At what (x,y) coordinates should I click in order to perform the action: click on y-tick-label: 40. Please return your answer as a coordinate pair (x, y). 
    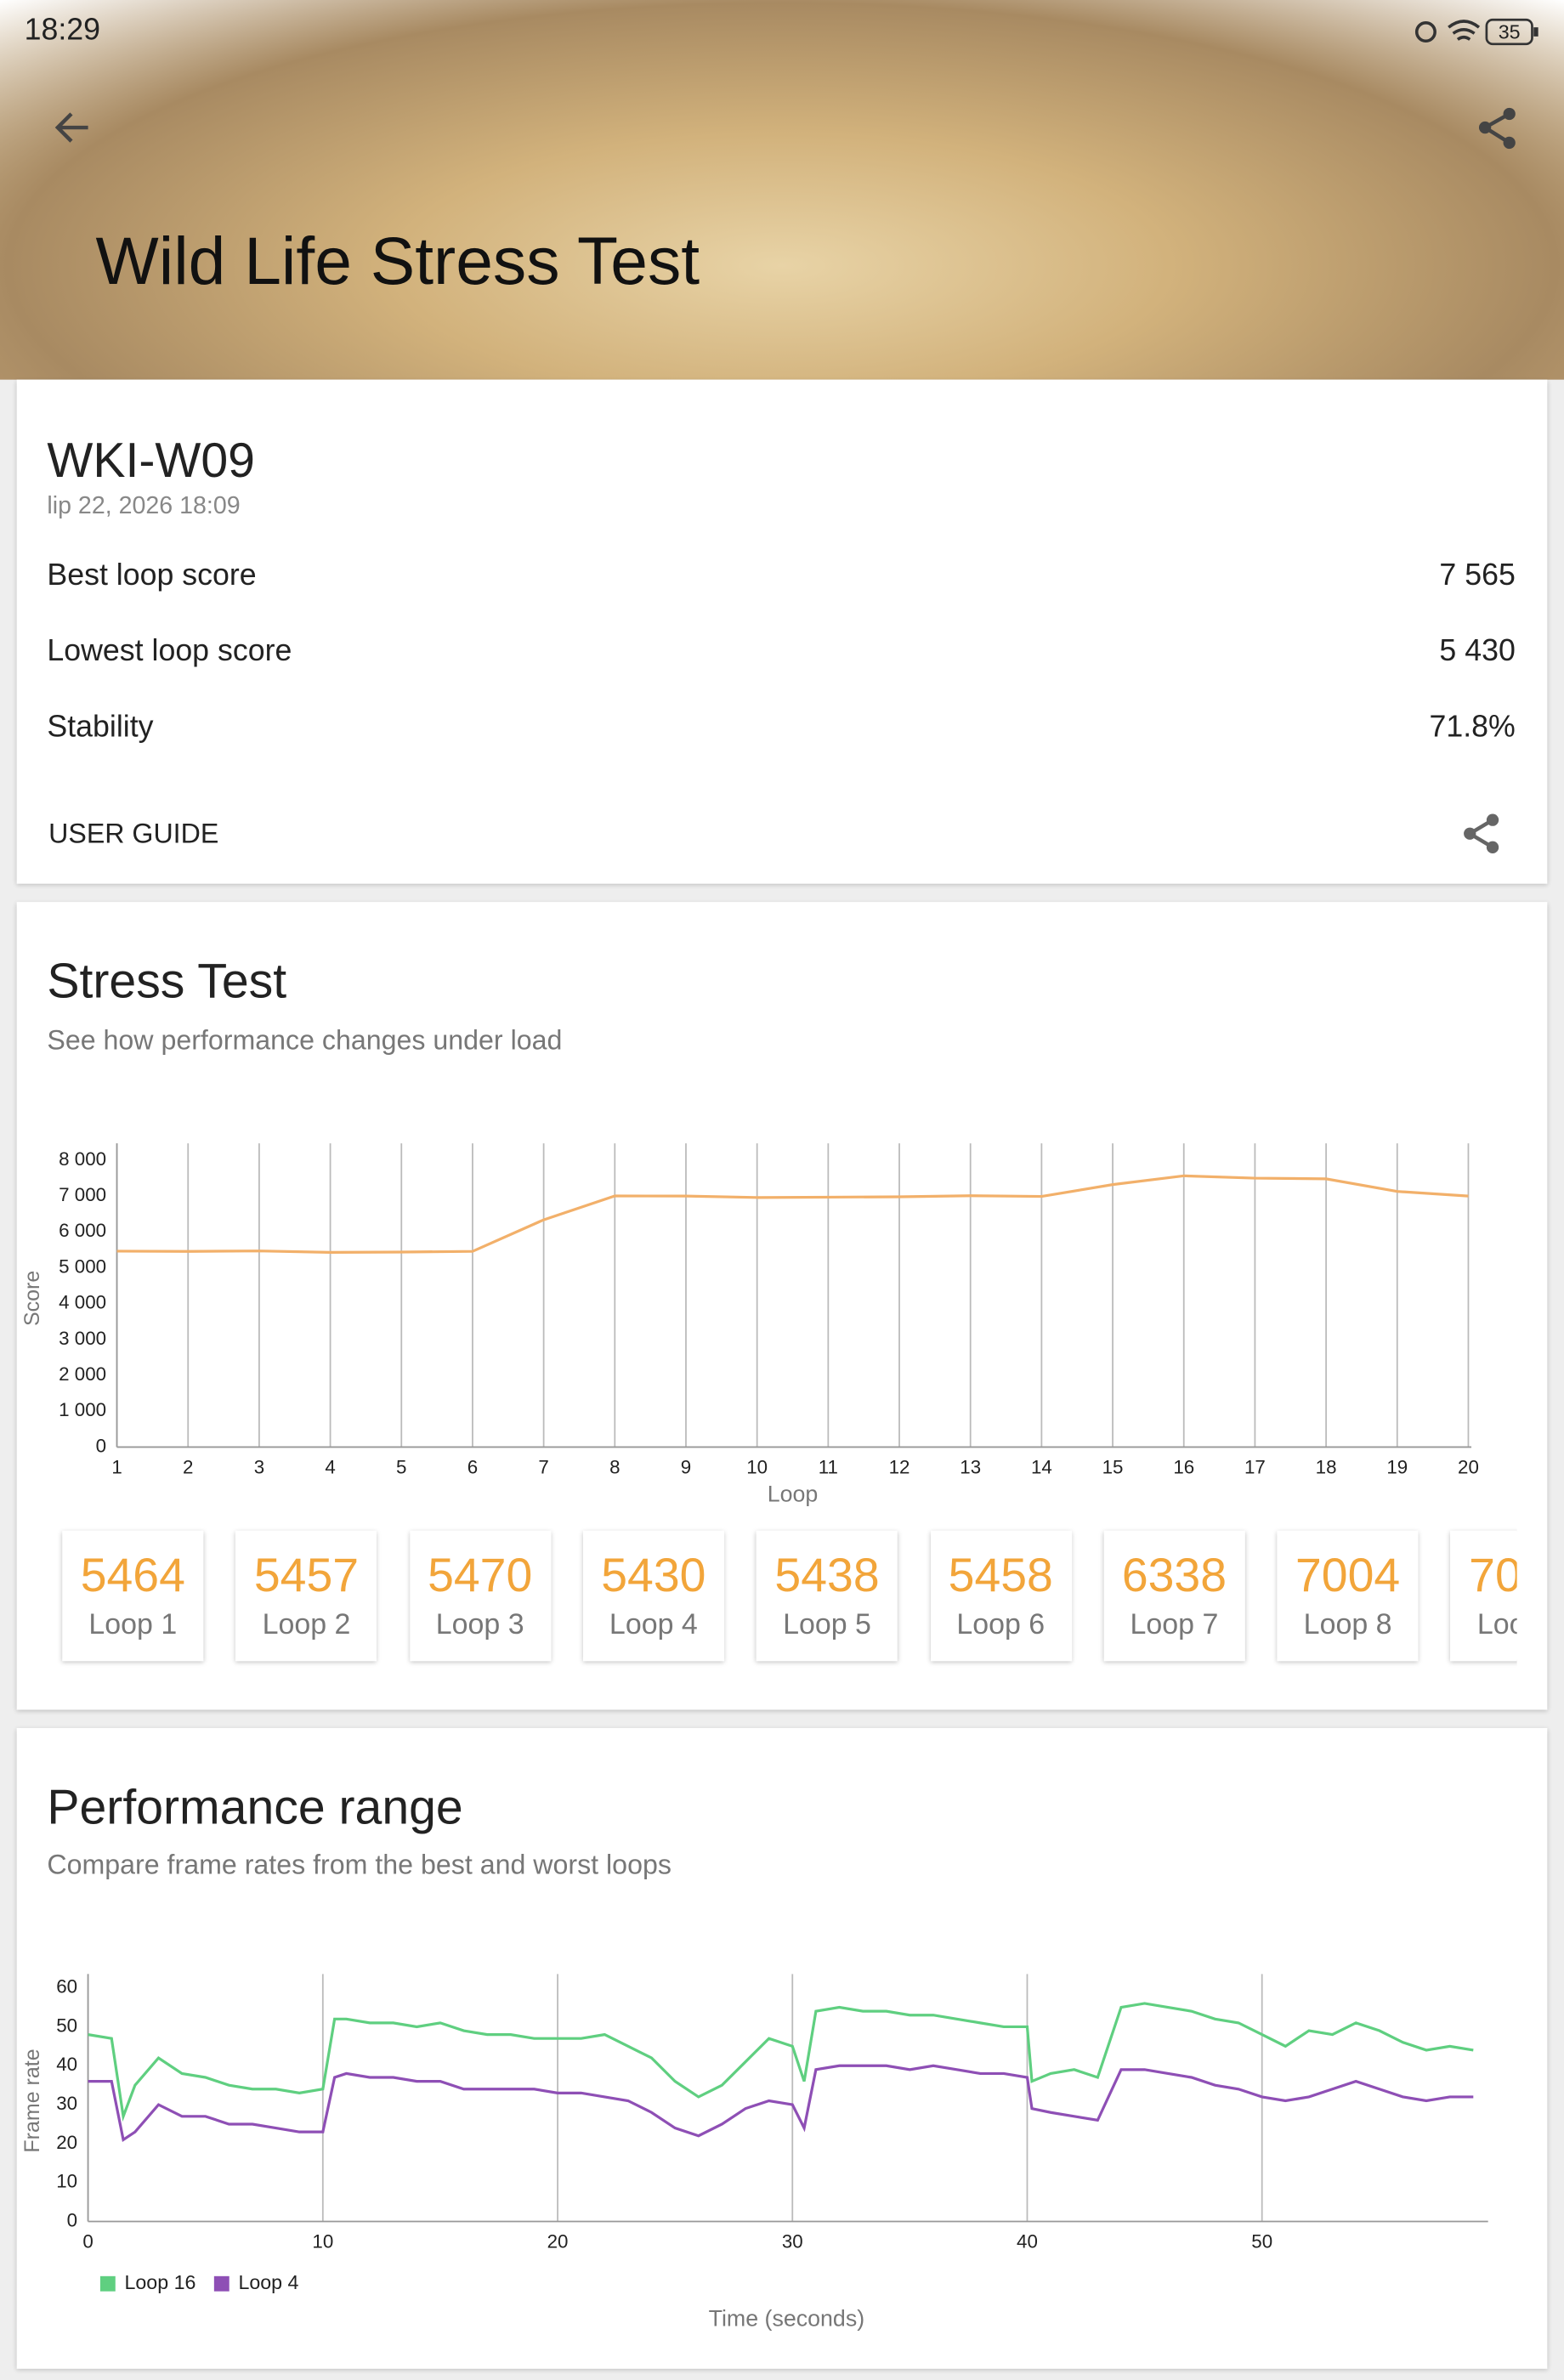
    Looking at the image, I should click on (66, 2064).